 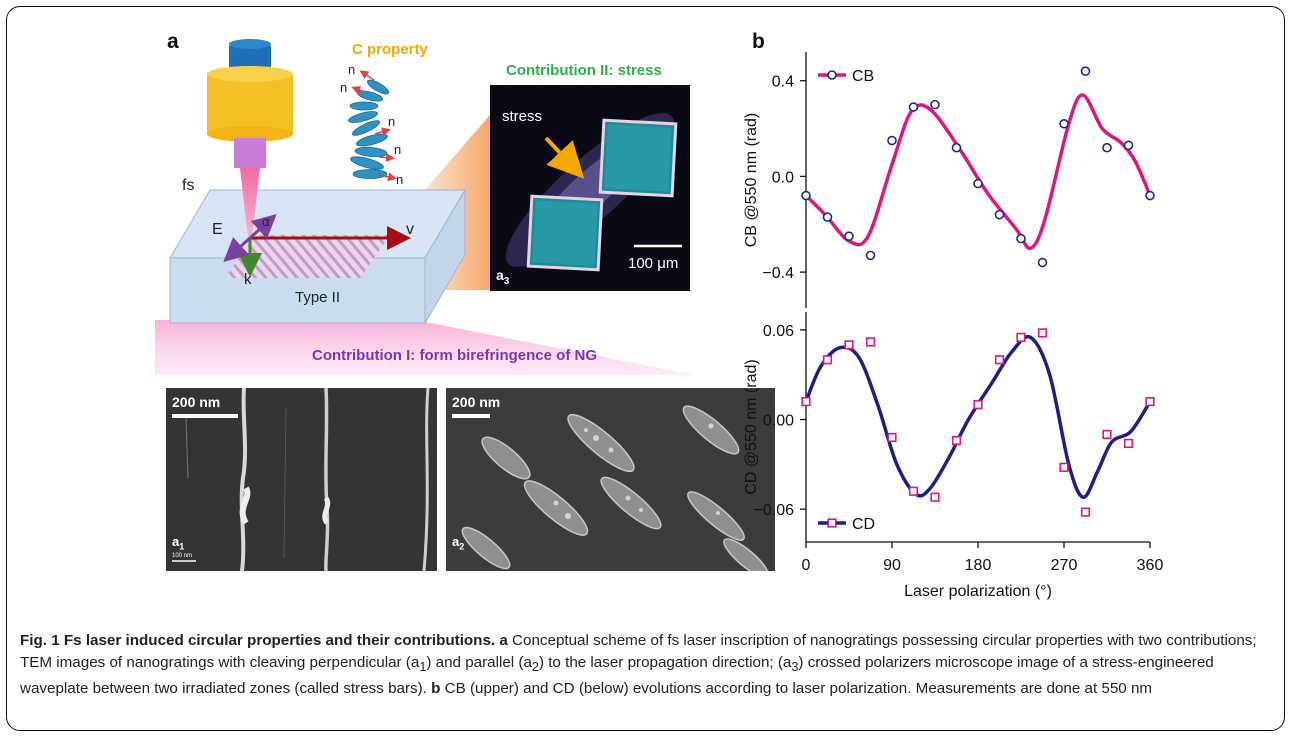 What do you see at coordinates (390, 49) in the screenshot?
I see `c-property-label: C property` at bounding box center [390, 49].